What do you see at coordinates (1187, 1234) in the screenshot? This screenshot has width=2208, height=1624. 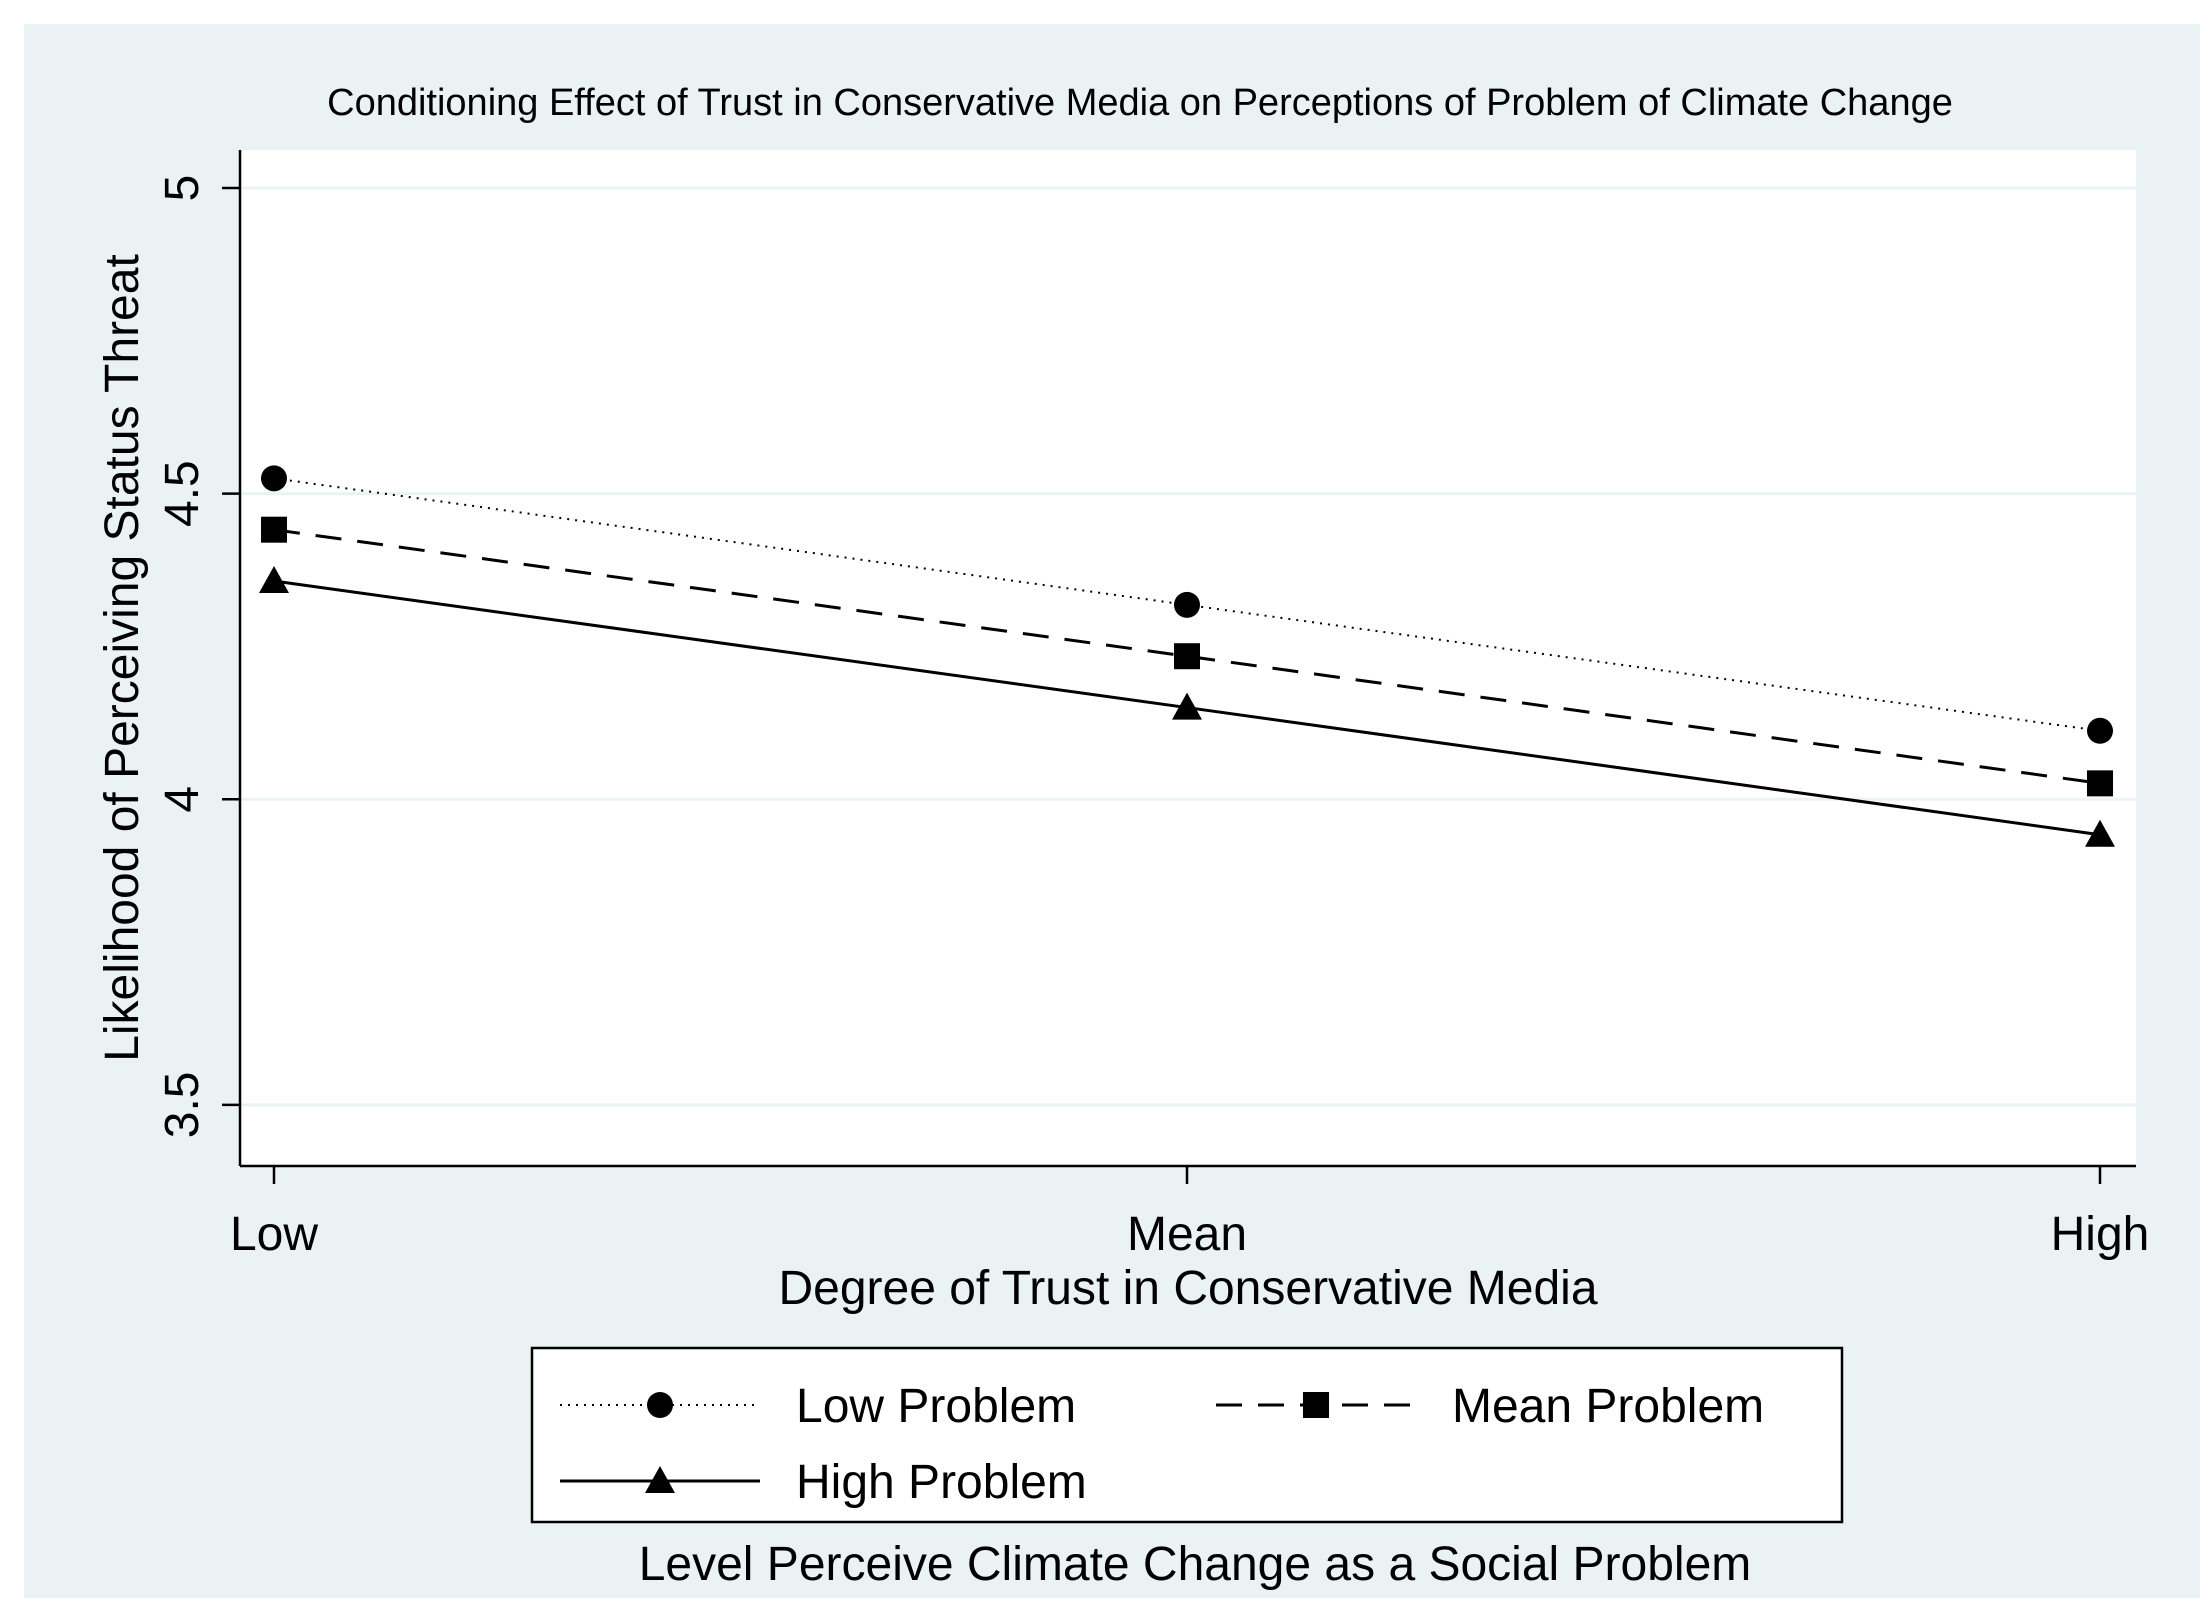 I see `x-tick-label: Mean` at bounding box center [1187, 1234].